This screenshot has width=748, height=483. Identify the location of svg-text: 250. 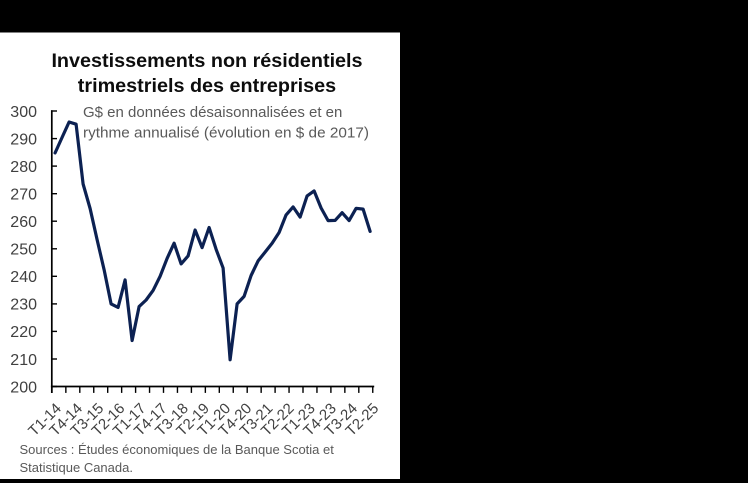
(23, 250).